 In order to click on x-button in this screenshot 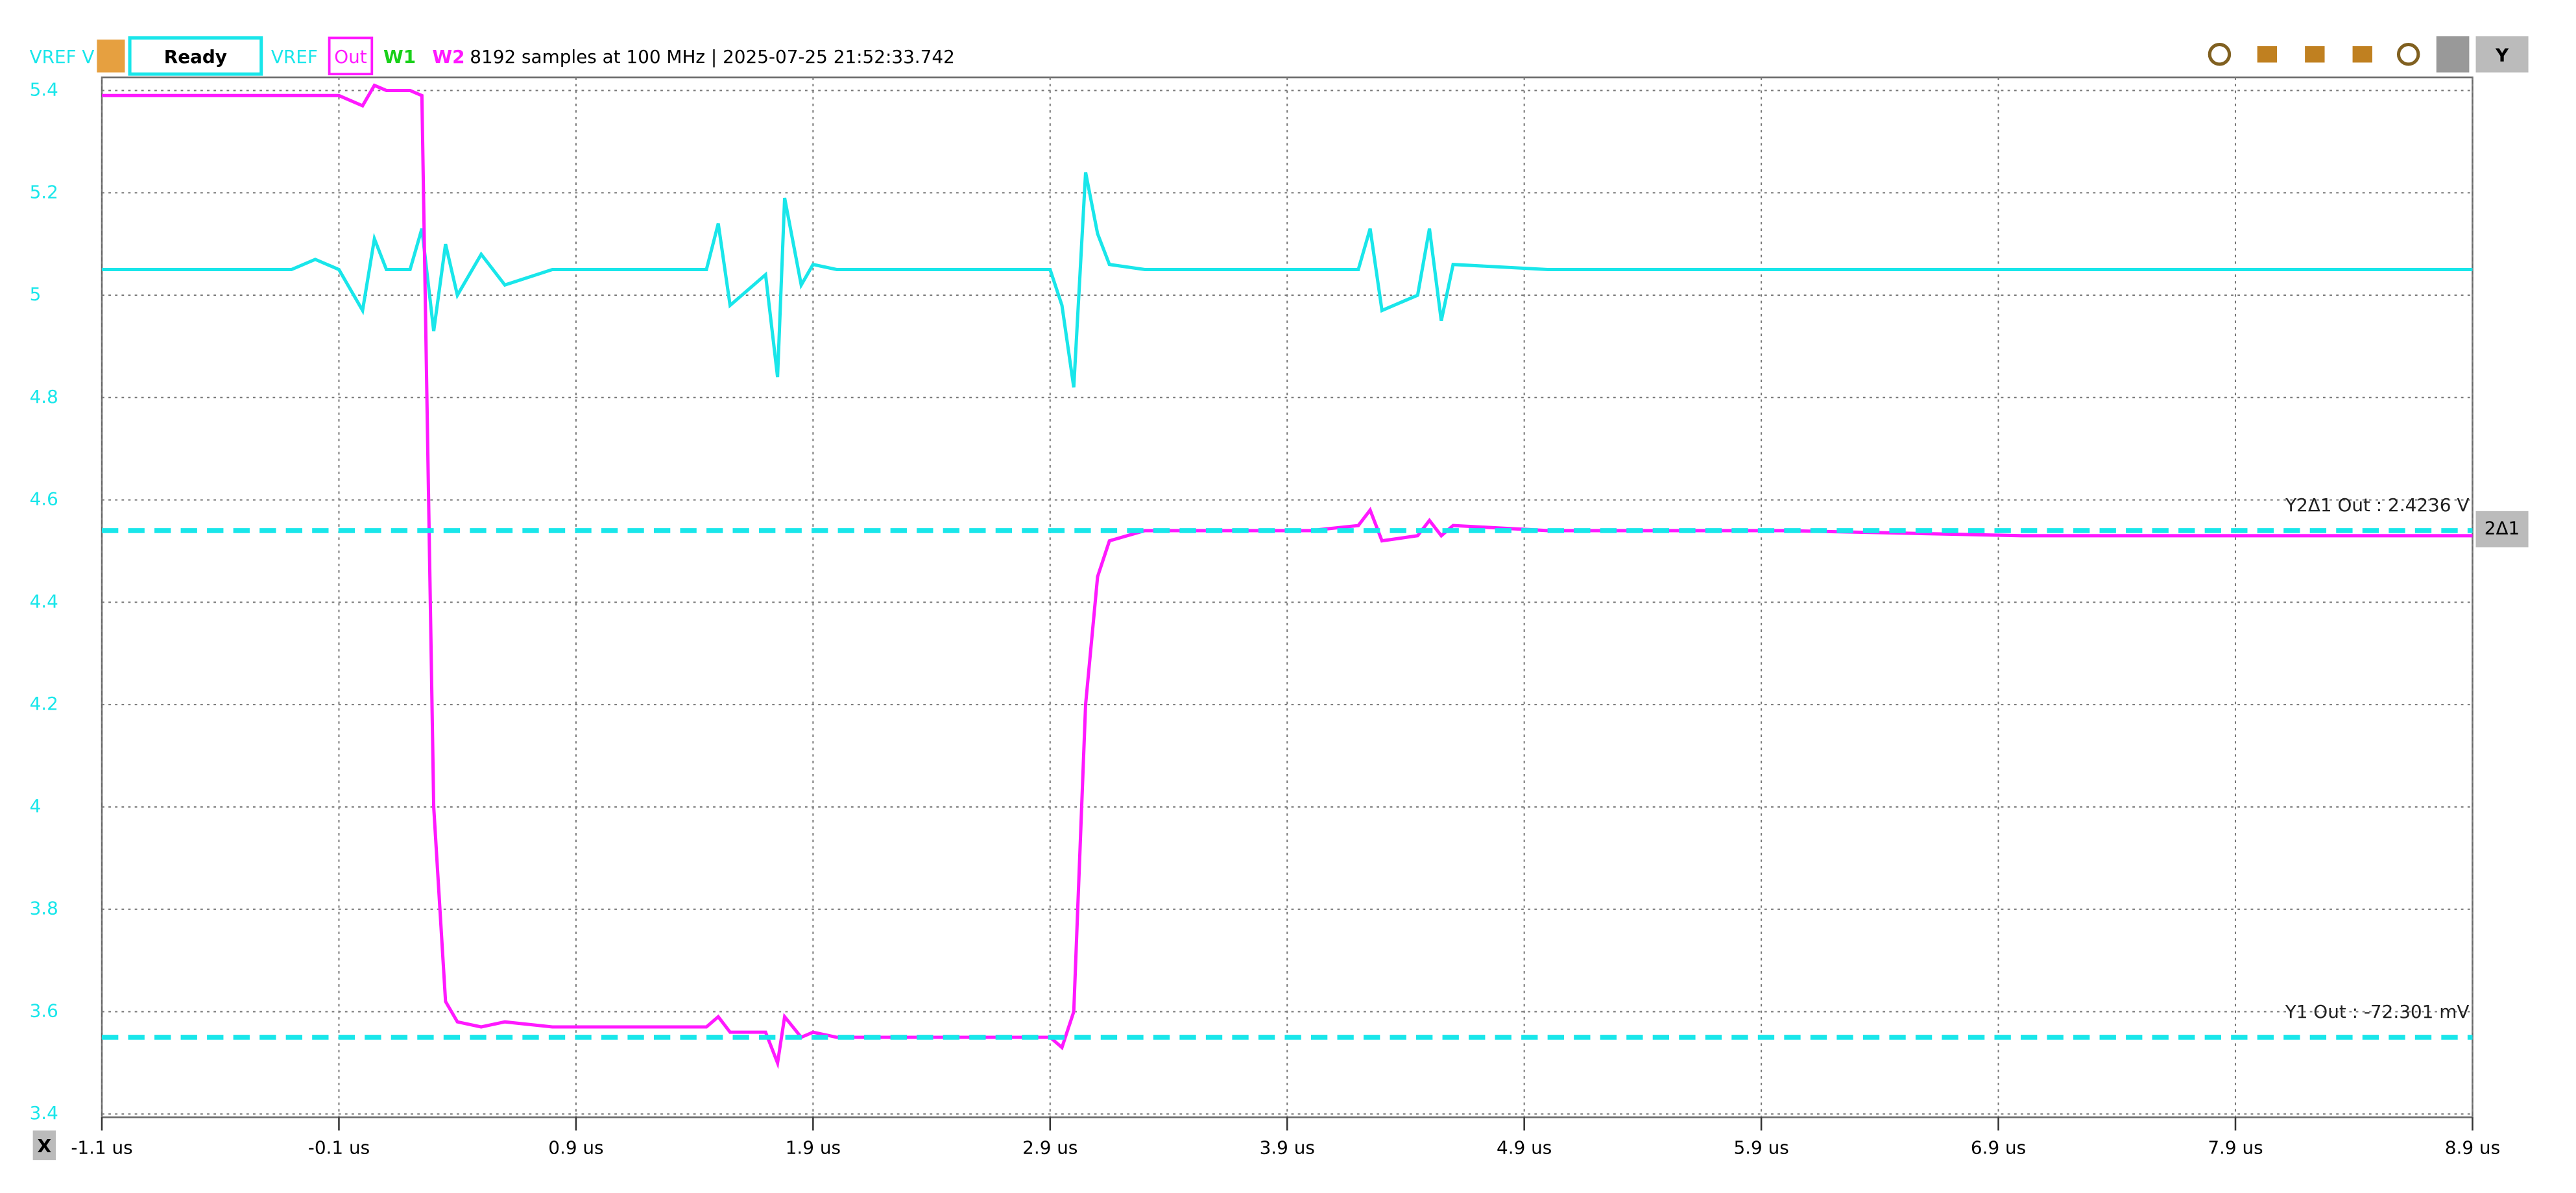, I will do `click(44, 1145)`.